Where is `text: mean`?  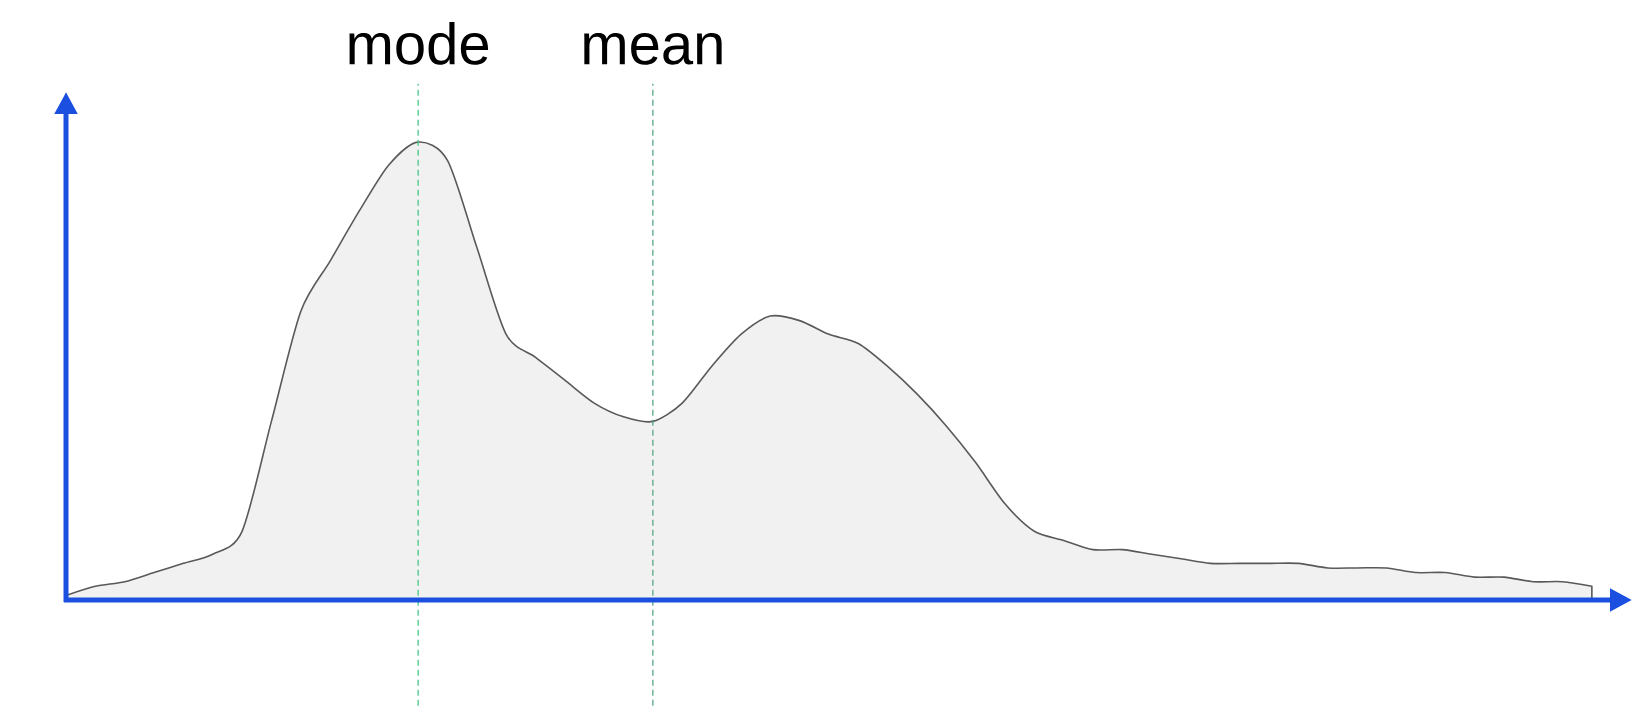
text: mean is located at coordinates (653, 48).